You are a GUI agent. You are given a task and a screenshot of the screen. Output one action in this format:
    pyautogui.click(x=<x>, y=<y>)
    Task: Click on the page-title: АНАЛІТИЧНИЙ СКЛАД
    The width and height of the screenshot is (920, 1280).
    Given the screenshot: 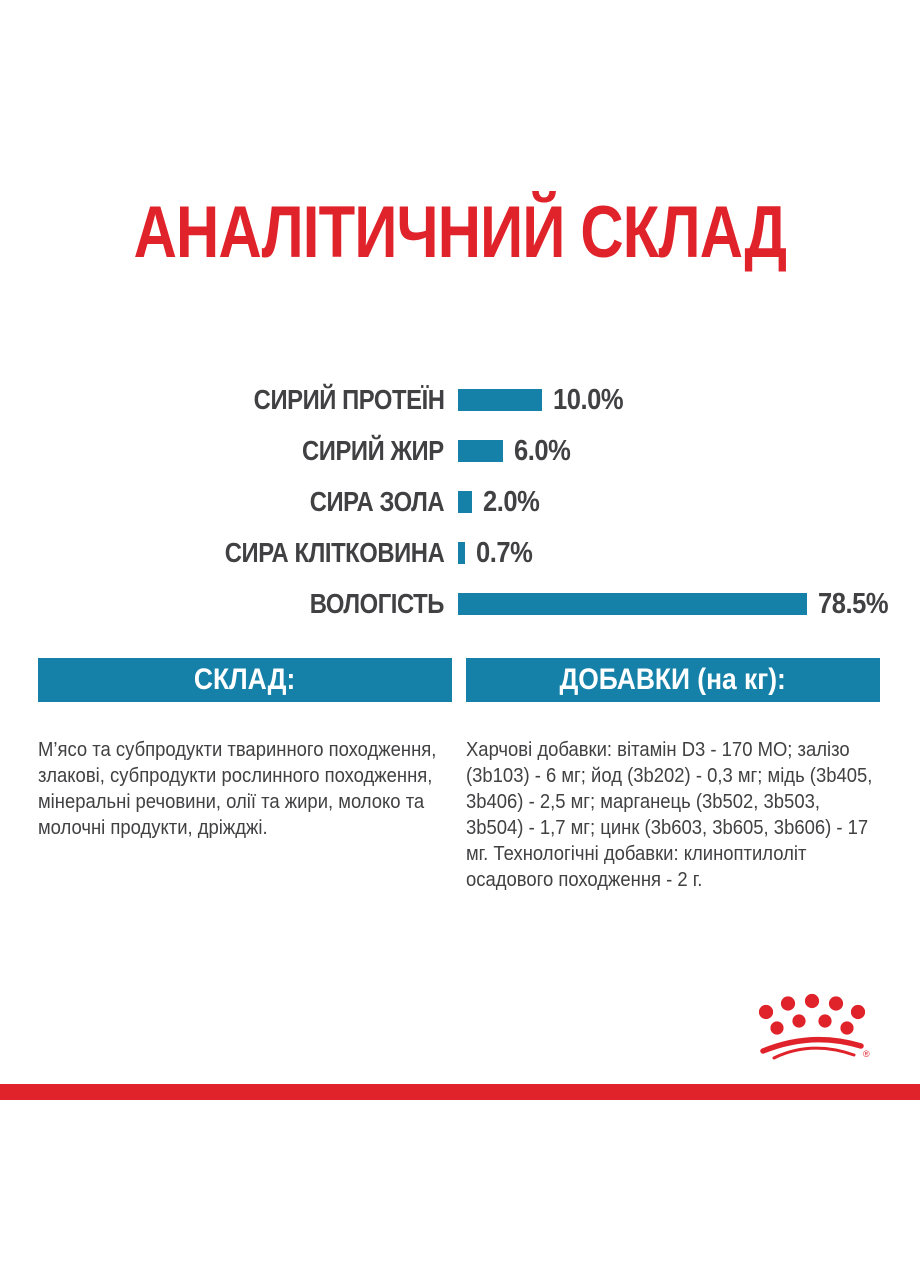 What is the action you would take?
    pyautogui.click(x=460, y=232)
    